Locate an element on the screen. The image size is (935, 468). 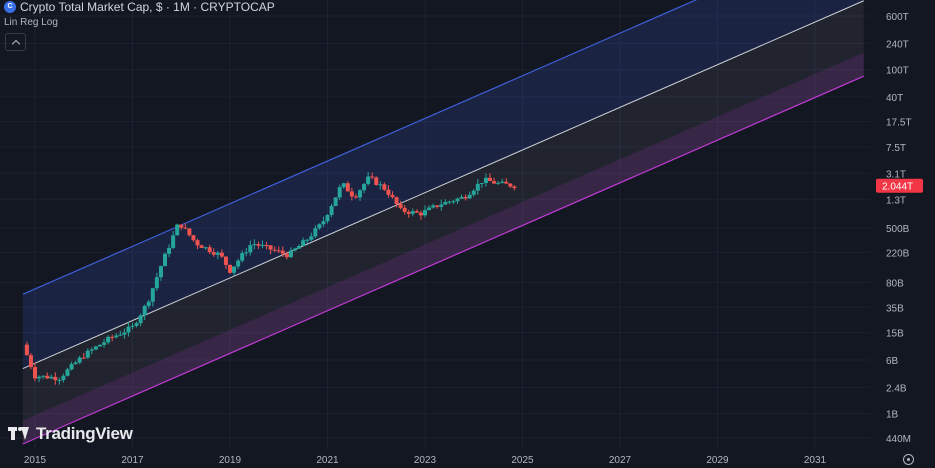
x-axis-label: 2027 is located at coordinates (620, 460).